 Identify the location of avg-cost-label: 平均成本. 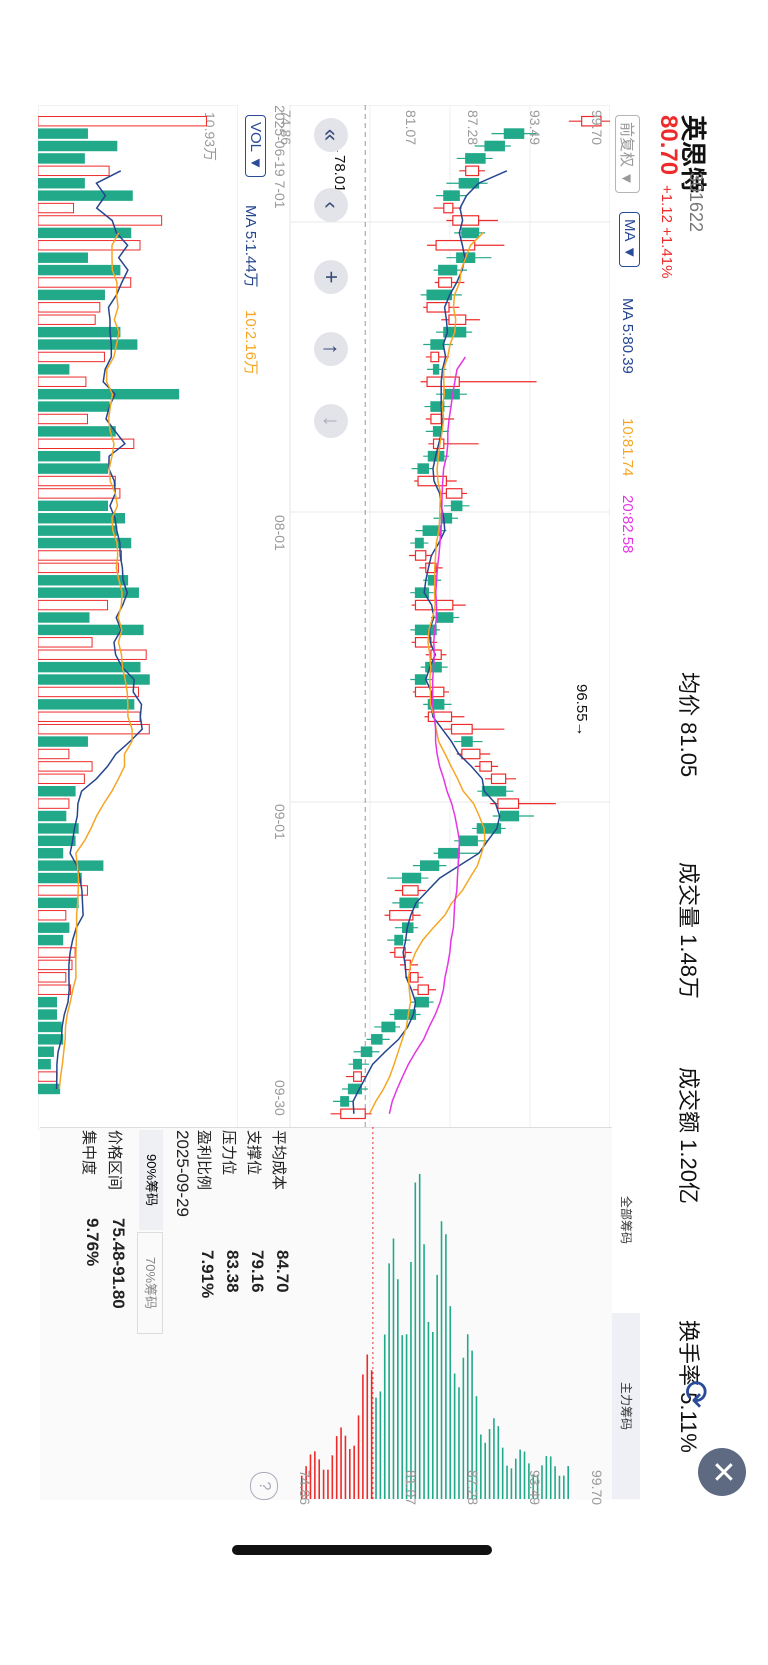
(278, 1160).